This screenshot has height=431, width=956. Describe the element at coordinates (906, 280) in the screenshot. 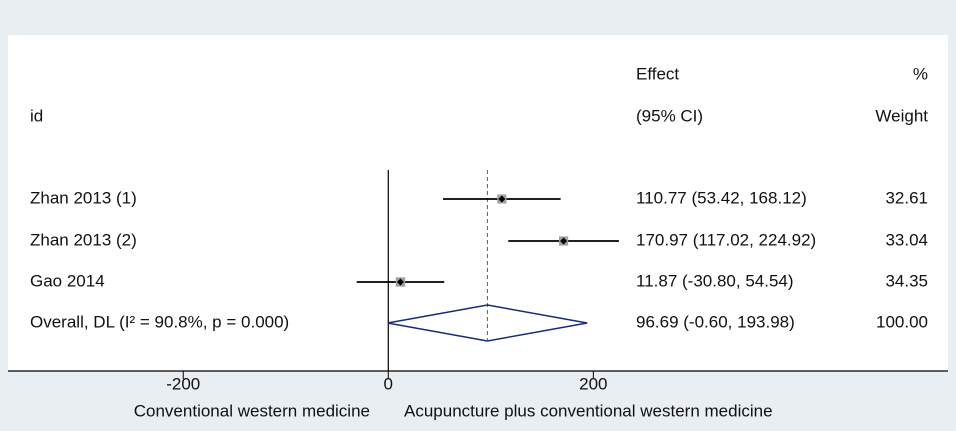

I see `weight-label: 34.35` at that location.